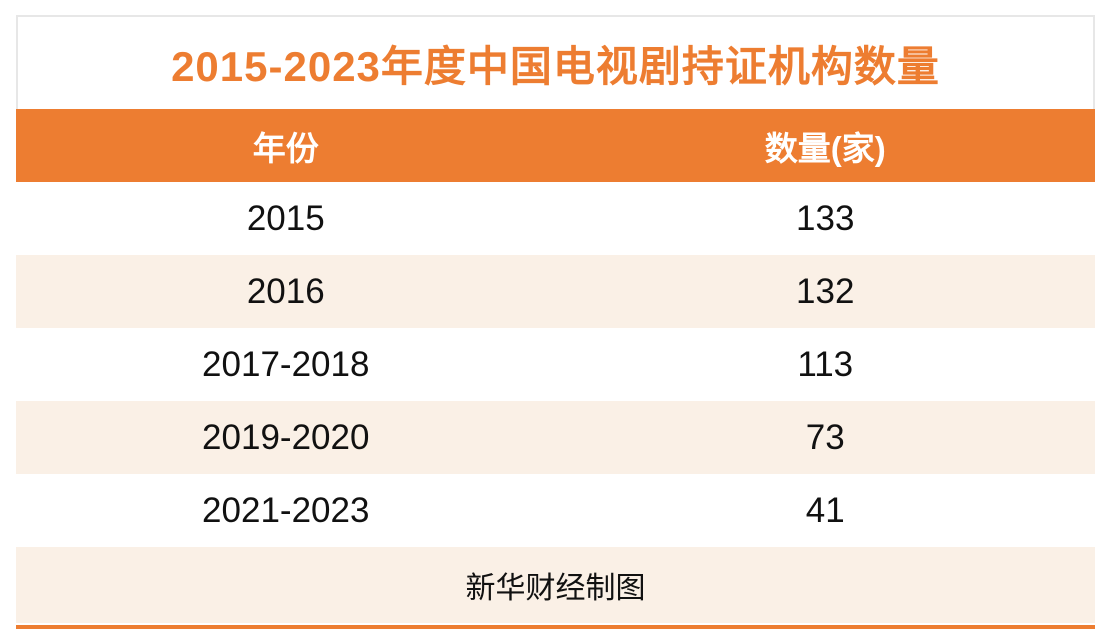  What do you see at coordinates (555, 66) in the screenshot?
I see `page-title: 2015-2023年度中国电视剧持证机构数量` at bounding box center [555, 66].